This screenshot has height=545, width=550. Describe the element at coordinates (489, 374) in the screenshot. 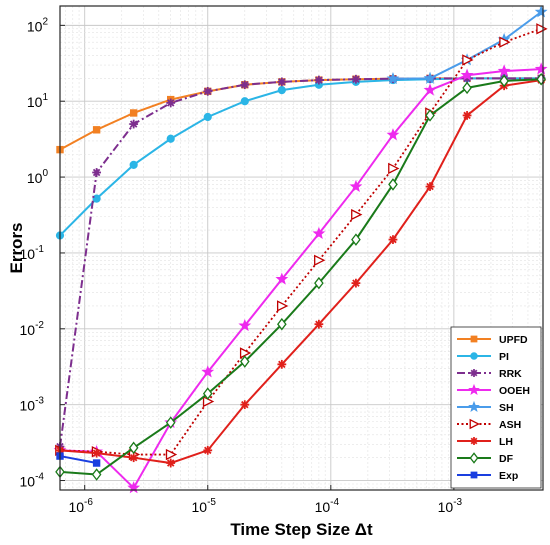

I see `legend-item-rrk: RRK` at that location.